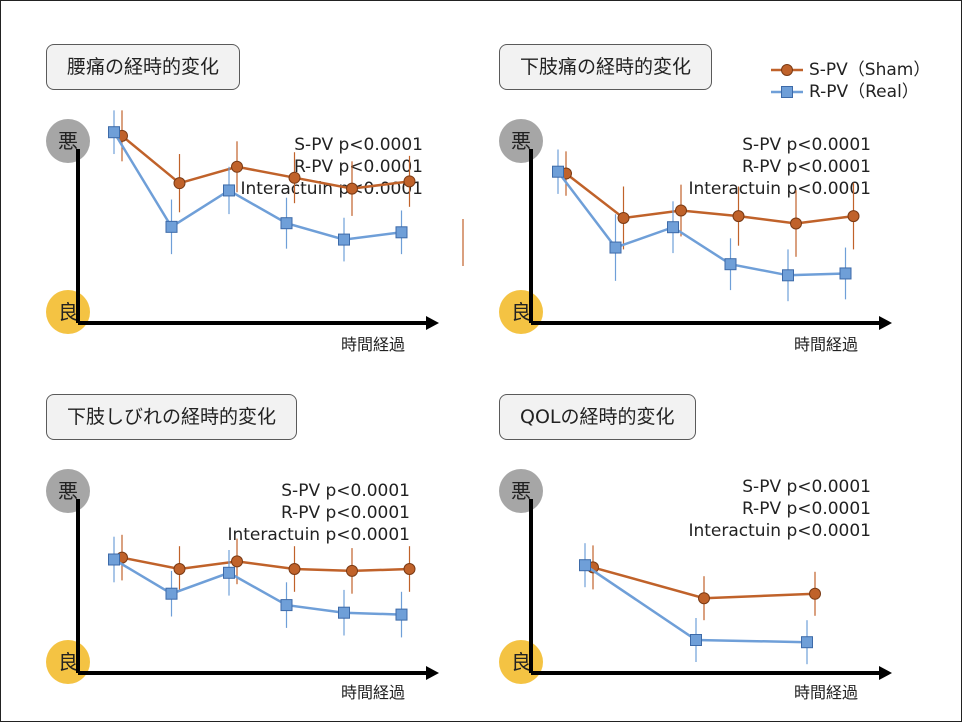 The width and height of the screenshot is (962, 722). I want to click on chart-title: 下肢しびれの経時的変化, so click(172, 417).